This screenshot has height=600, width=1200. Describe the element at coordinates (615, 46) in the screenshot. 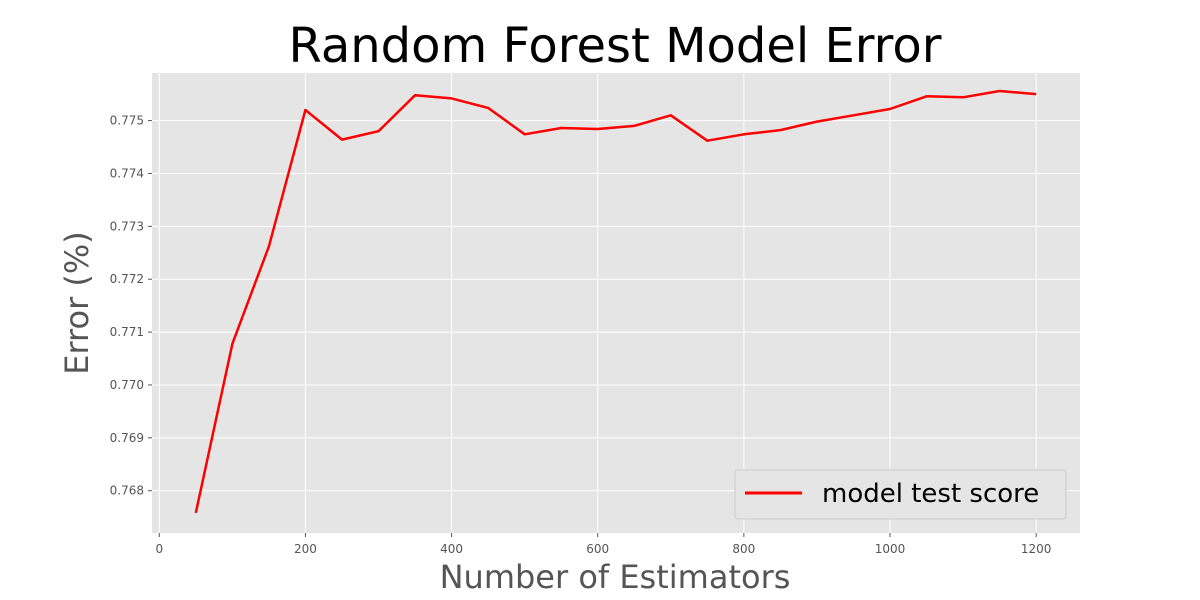

I see `chart-title: Random Forest Model Error` at that location.